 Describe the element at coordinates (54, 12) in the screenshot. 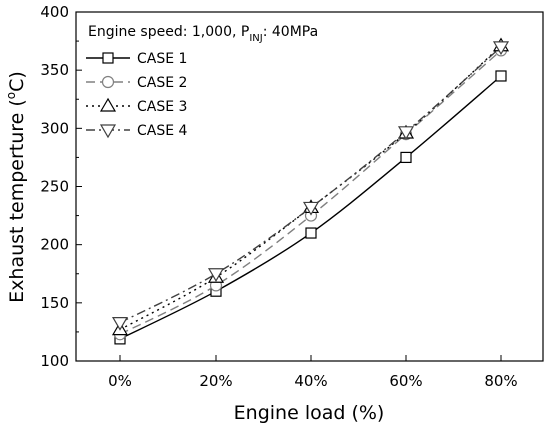

I see `y-tick-label: 400` at that location.